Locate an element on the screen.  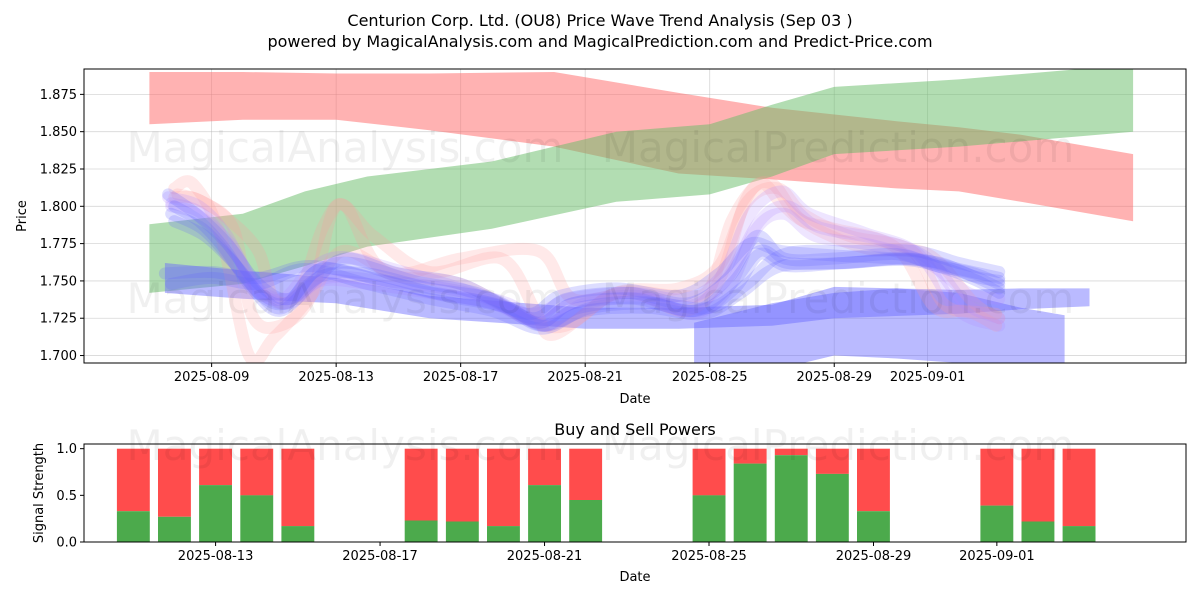
top-x-tick-label: 2025-08-25 is located at coordinates (710, 377).